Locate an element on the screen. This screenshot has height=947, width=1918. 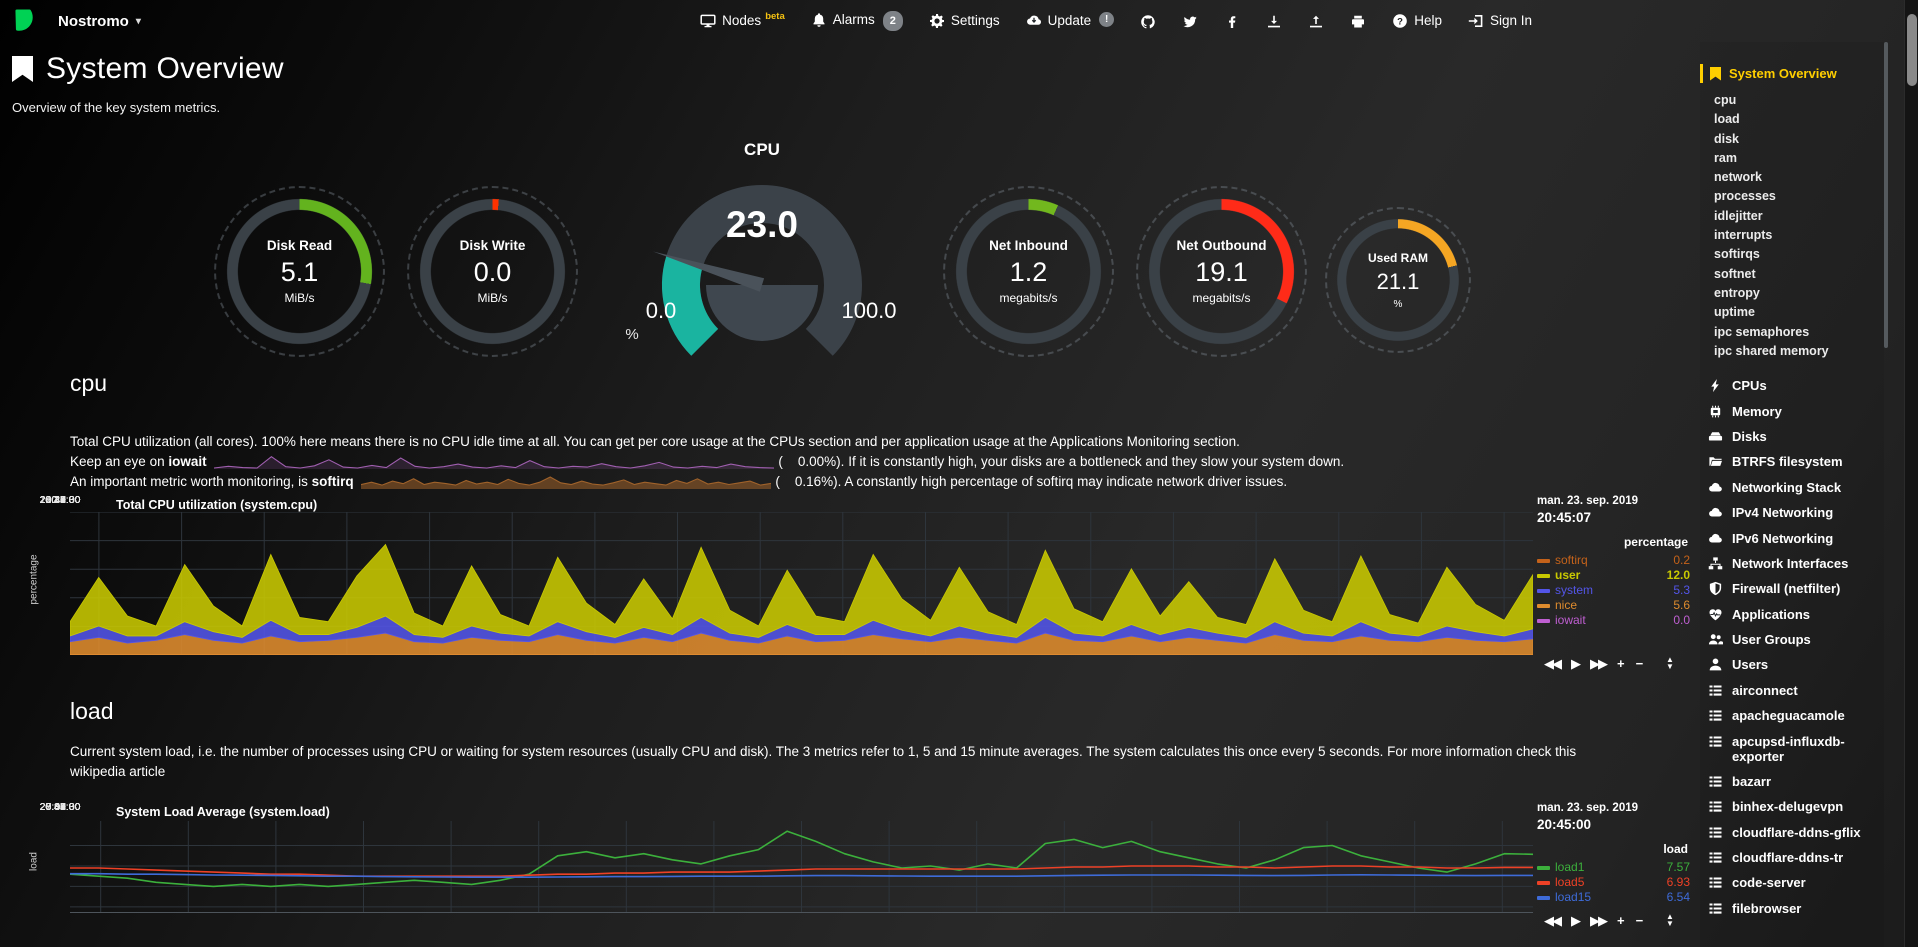
nav-item: Nodes beta is located at coordinates (742, 20).